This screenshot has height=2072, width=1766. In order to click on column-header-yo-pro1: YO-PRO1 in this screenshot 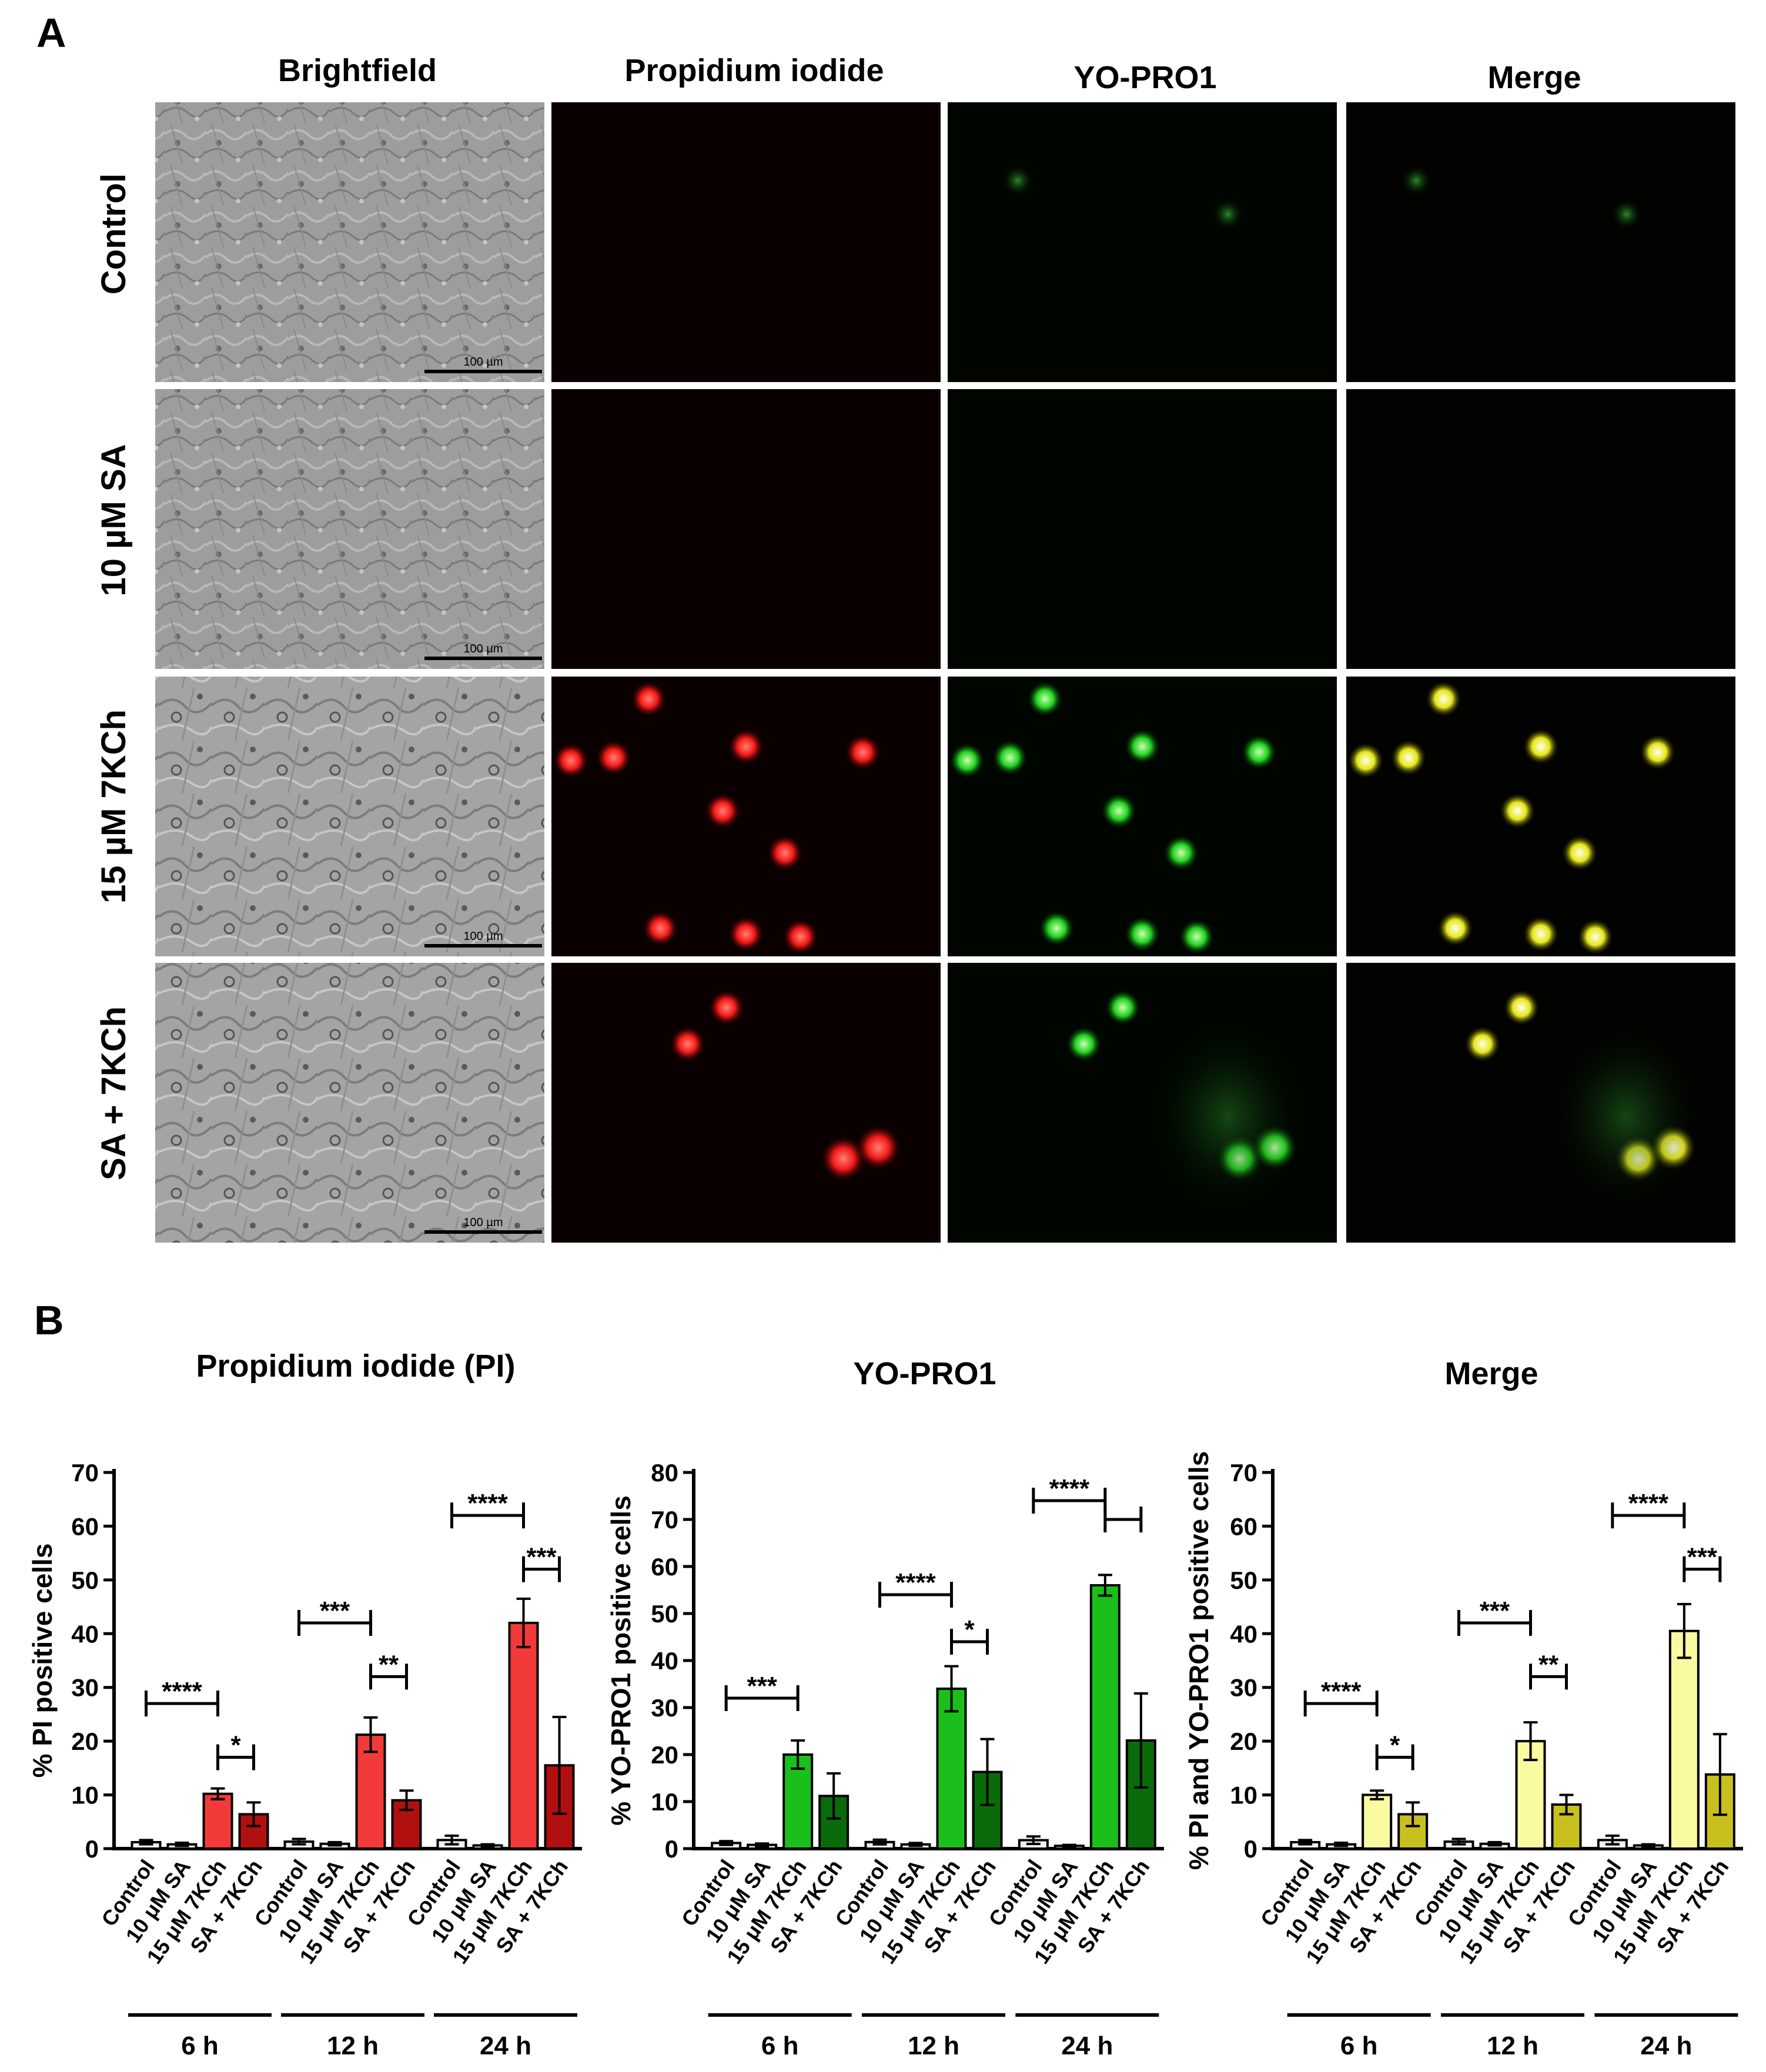, I will do `click(1144, 77)`.